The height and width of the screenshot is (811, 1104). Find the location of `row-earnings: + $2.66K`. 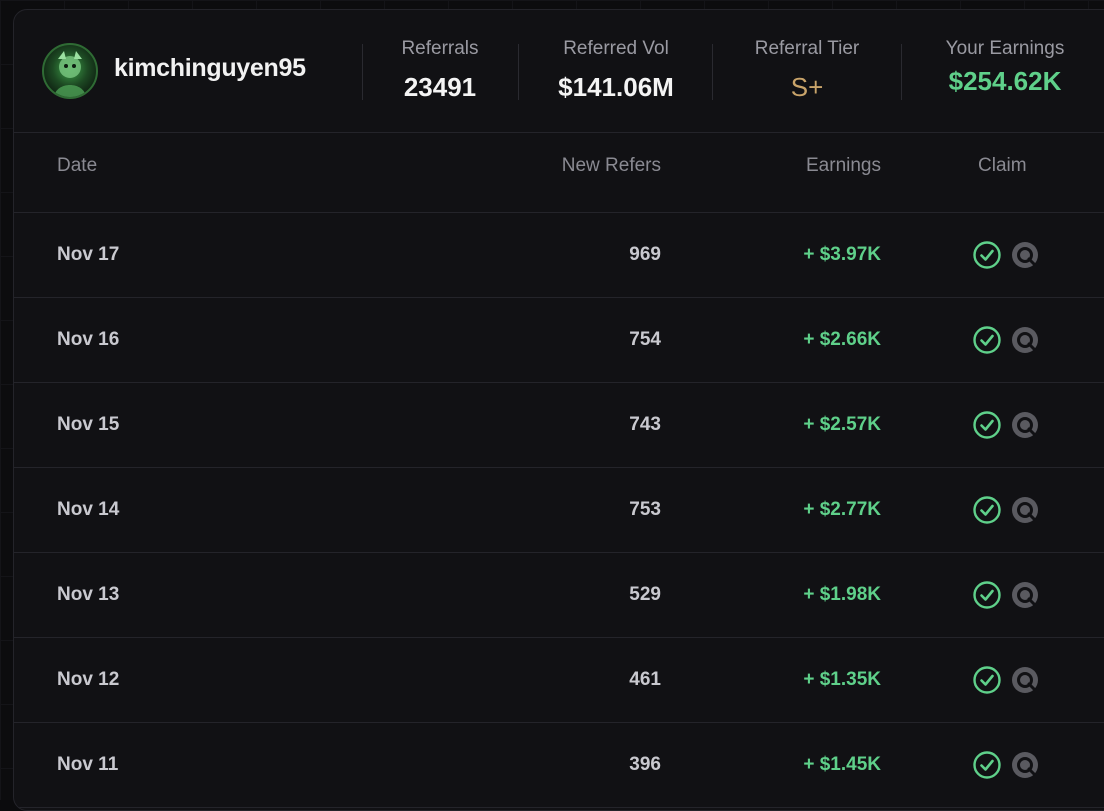

row-earnings: + $2.66K is located at coordinates (842, 340).